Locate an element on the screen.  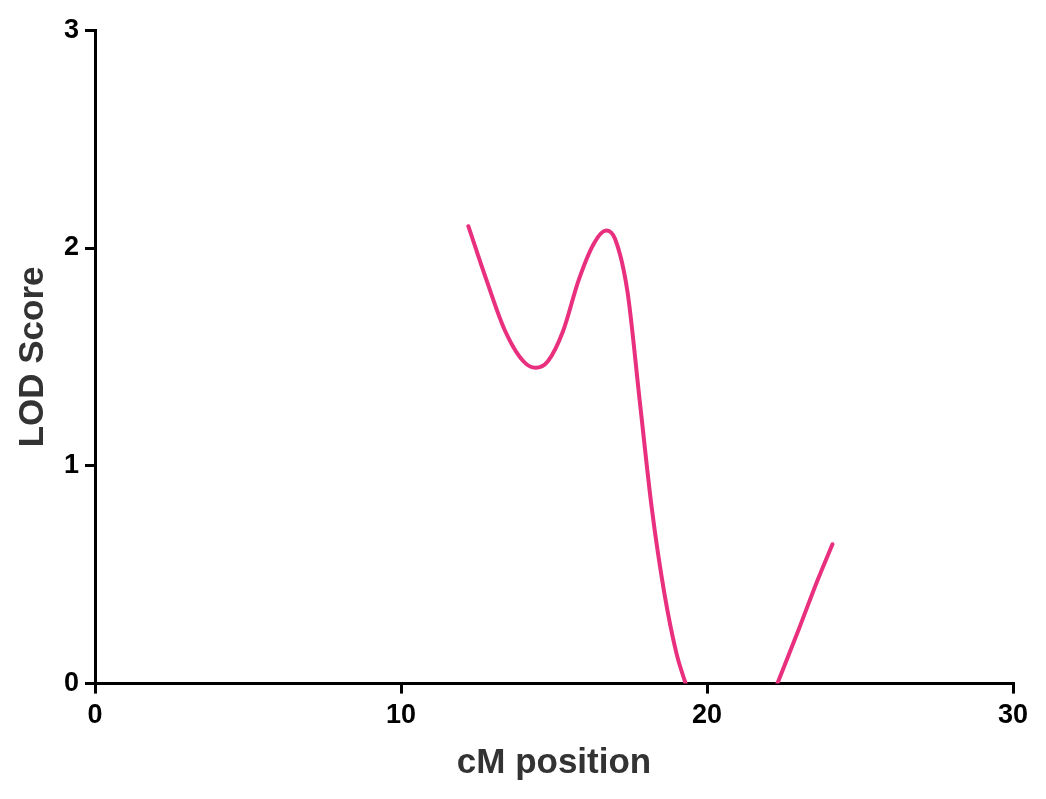
x-tick-label: 0 is located at coordinates (95, 714).